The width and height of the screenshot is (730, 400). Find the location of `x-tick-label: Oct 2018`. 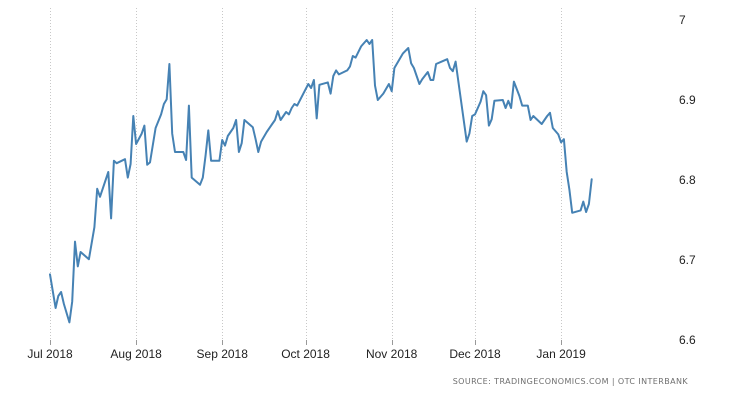

x-tick-label: Oct 2018 is located at coordinates (305, 354).